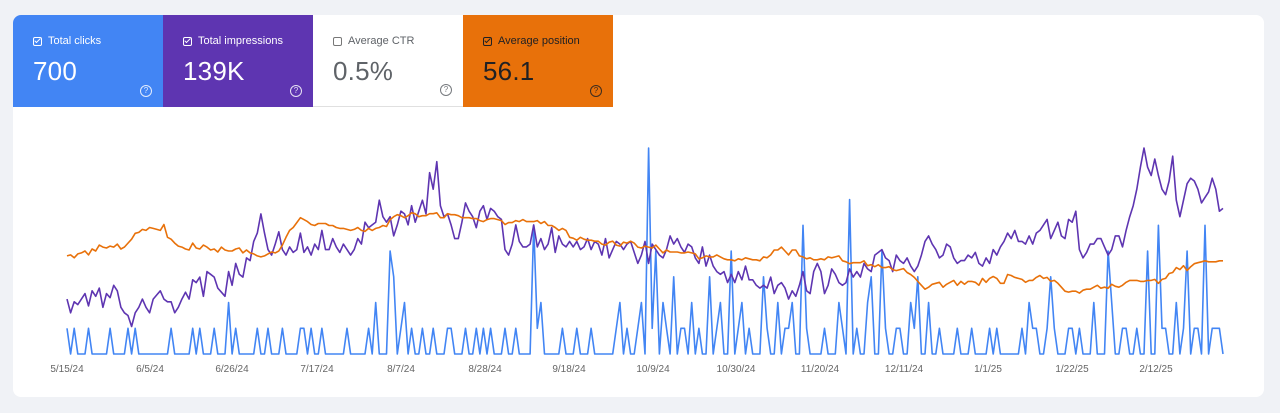 This screenshot has width=1280, height=413. Describe the element at coordinates (736, 369) in the screenshot. I see `x-tick-label: 10/30/24` at that location.